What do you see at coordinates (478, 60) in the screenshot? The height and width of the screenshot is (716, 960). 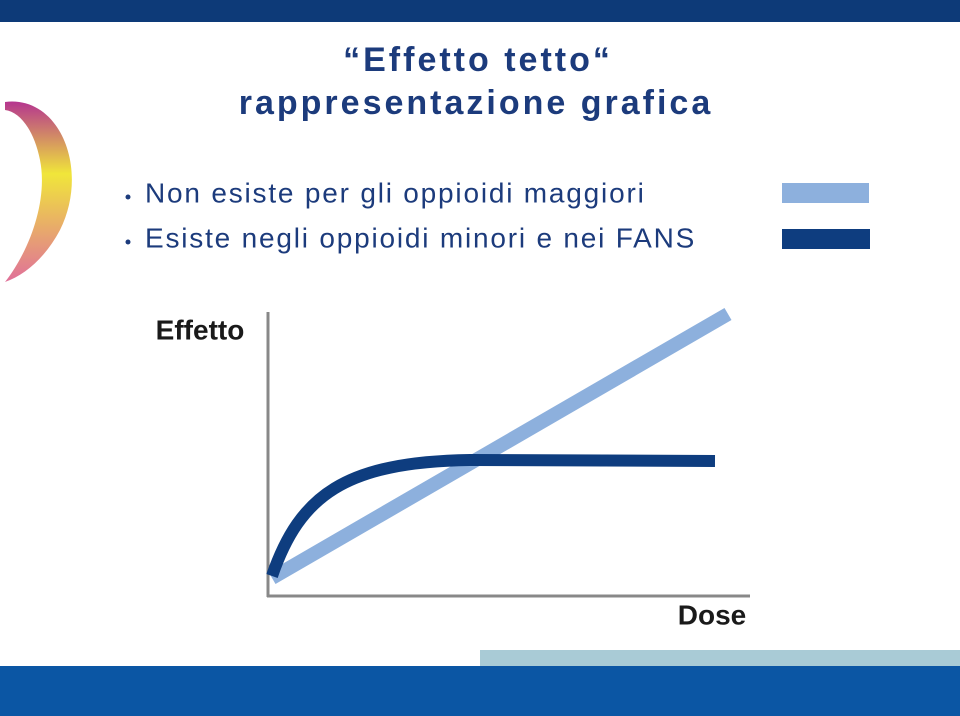 I see `title-line1: “Effetto tetto“` at bounding box center [478, 60].